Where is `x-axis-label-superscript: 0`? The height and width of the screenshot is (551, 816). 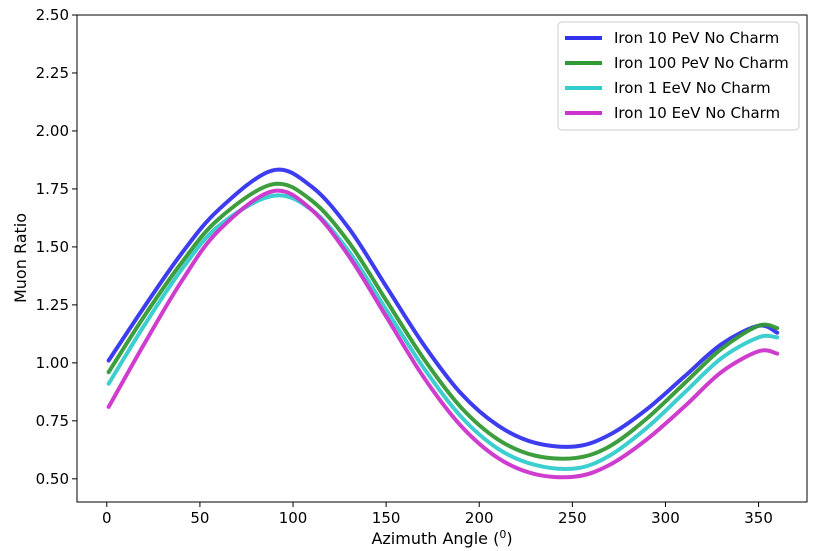 x-axis-label-superscript: 0 is located at coordinates (502, 534).